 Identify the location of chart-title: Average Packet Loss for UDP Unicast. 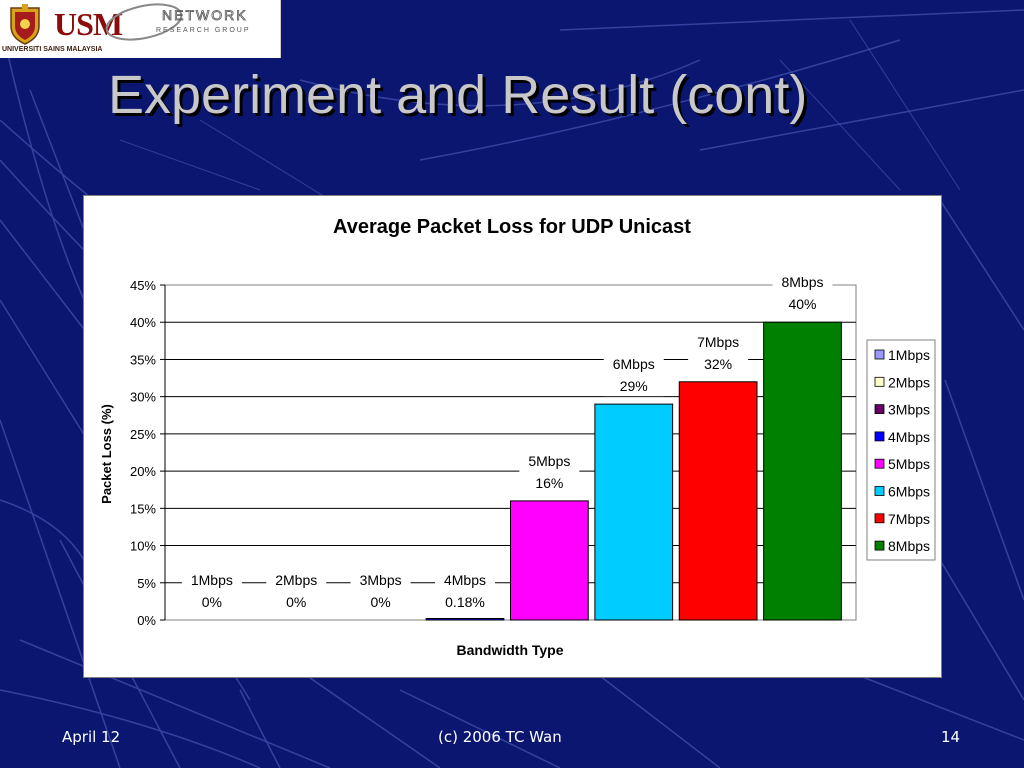
(512, 227).